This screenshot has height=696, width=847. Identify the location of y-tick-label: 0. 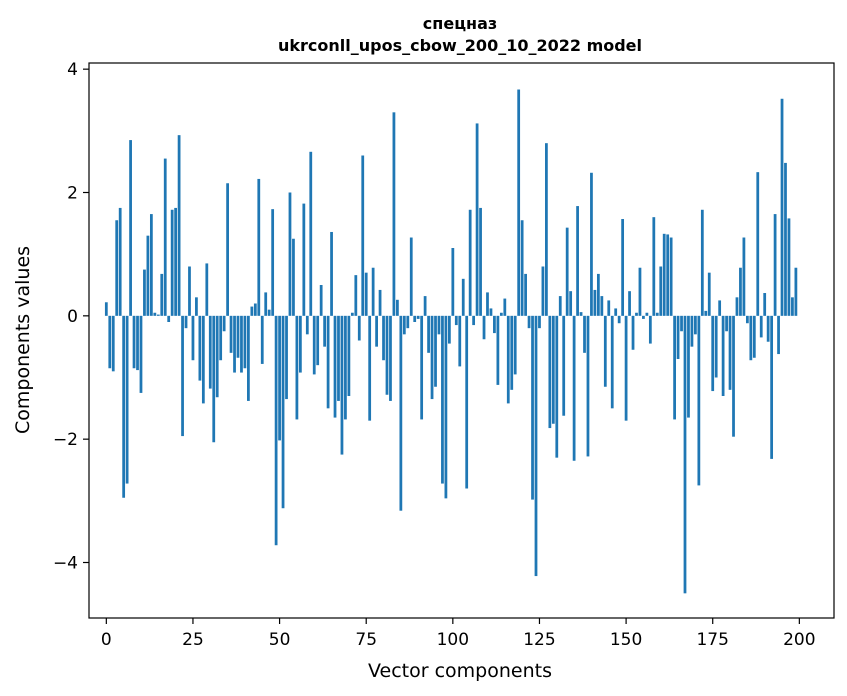
(72, 317).